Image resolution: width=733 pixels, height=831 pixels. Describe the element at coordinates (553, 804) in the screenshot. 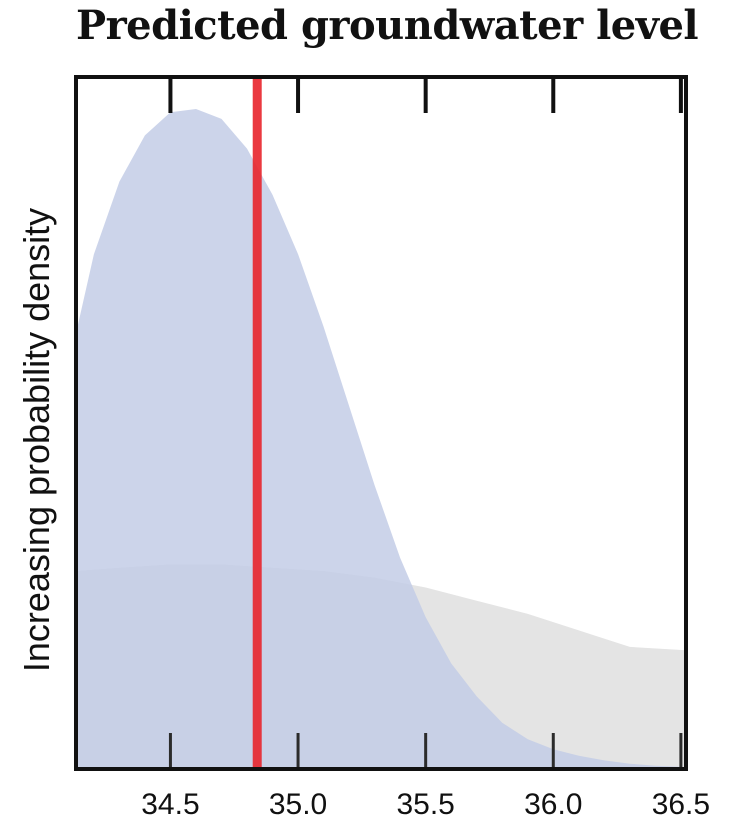

I see `x-tick-label: 36.0` at that location.